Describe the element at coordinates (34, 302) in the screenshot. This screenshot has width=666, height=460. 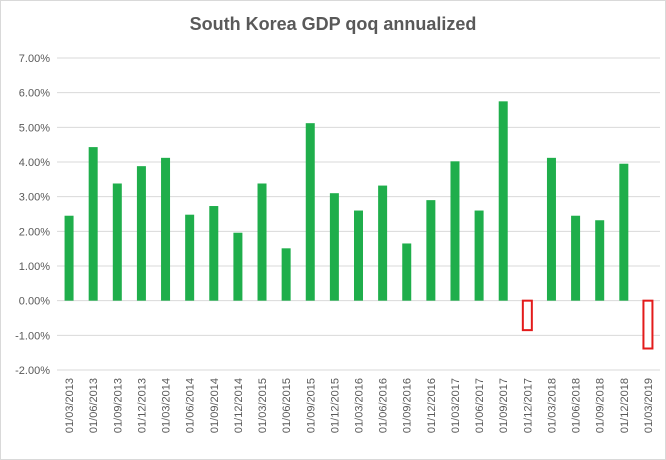
I see `y-tick-label: 0.00%` at that location.